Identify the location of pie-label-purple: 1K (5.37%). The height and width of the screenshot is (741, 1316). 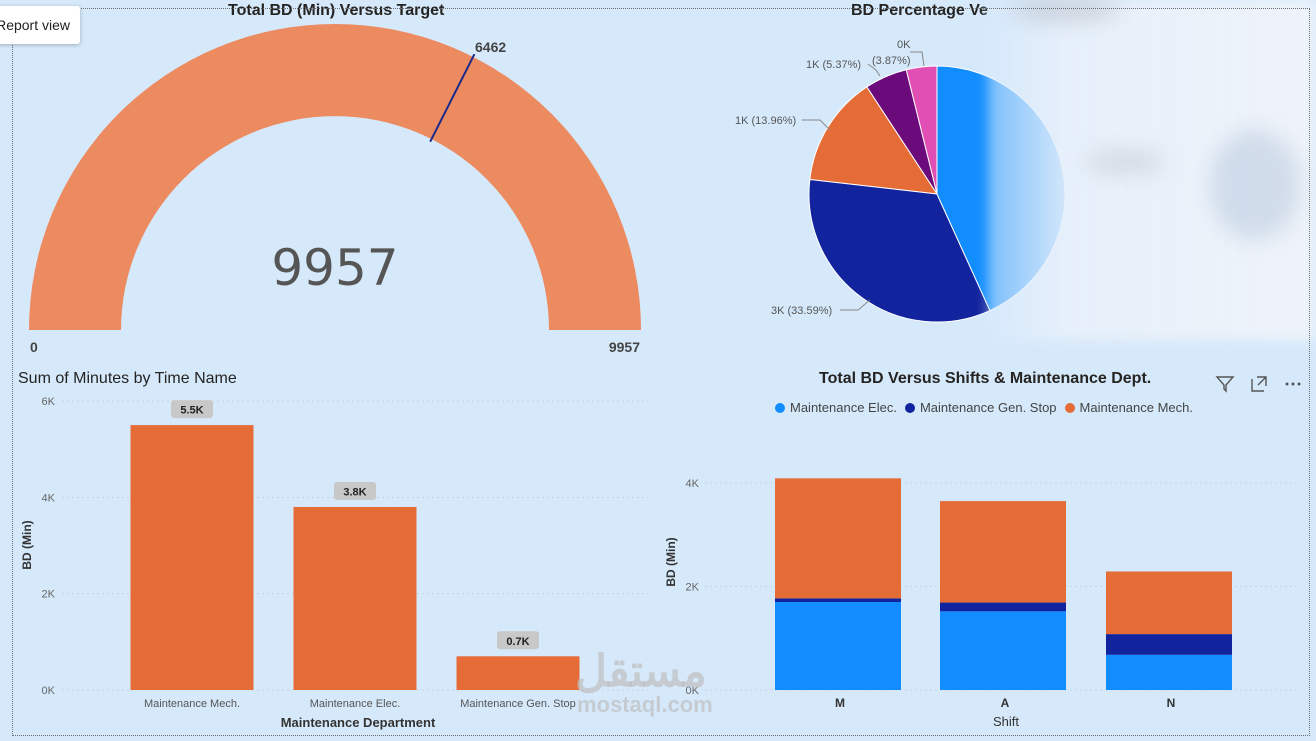
(833, 65).